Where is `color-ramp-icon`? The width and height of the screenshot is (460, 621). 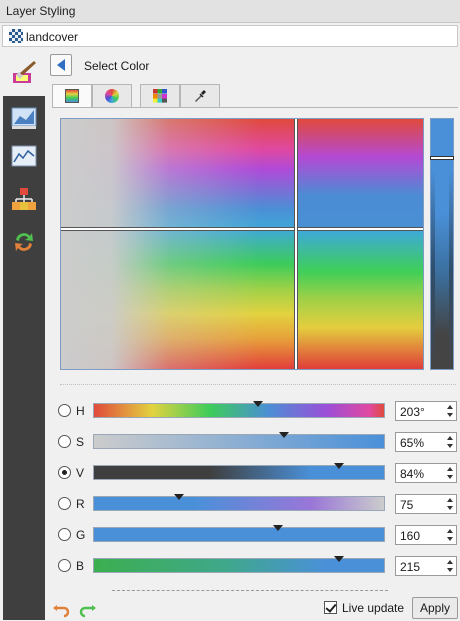
color-ramp-icon is located at coordinates (72, 96).